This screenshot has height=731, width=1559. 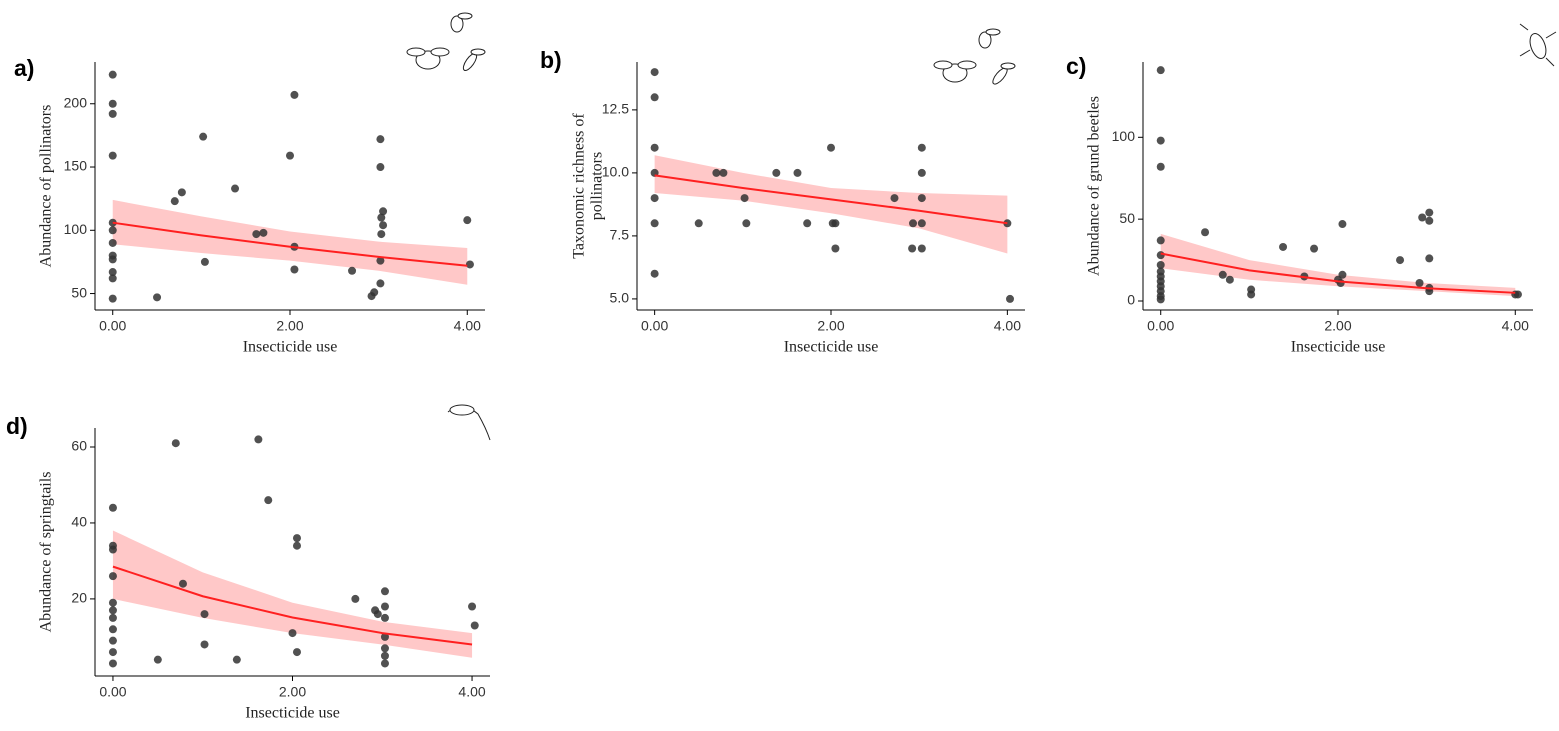 What do you see at coordinates (1127, 218) in the screenshot?
I see `y-tick-label: 50` at bounding box center [1127, 218].